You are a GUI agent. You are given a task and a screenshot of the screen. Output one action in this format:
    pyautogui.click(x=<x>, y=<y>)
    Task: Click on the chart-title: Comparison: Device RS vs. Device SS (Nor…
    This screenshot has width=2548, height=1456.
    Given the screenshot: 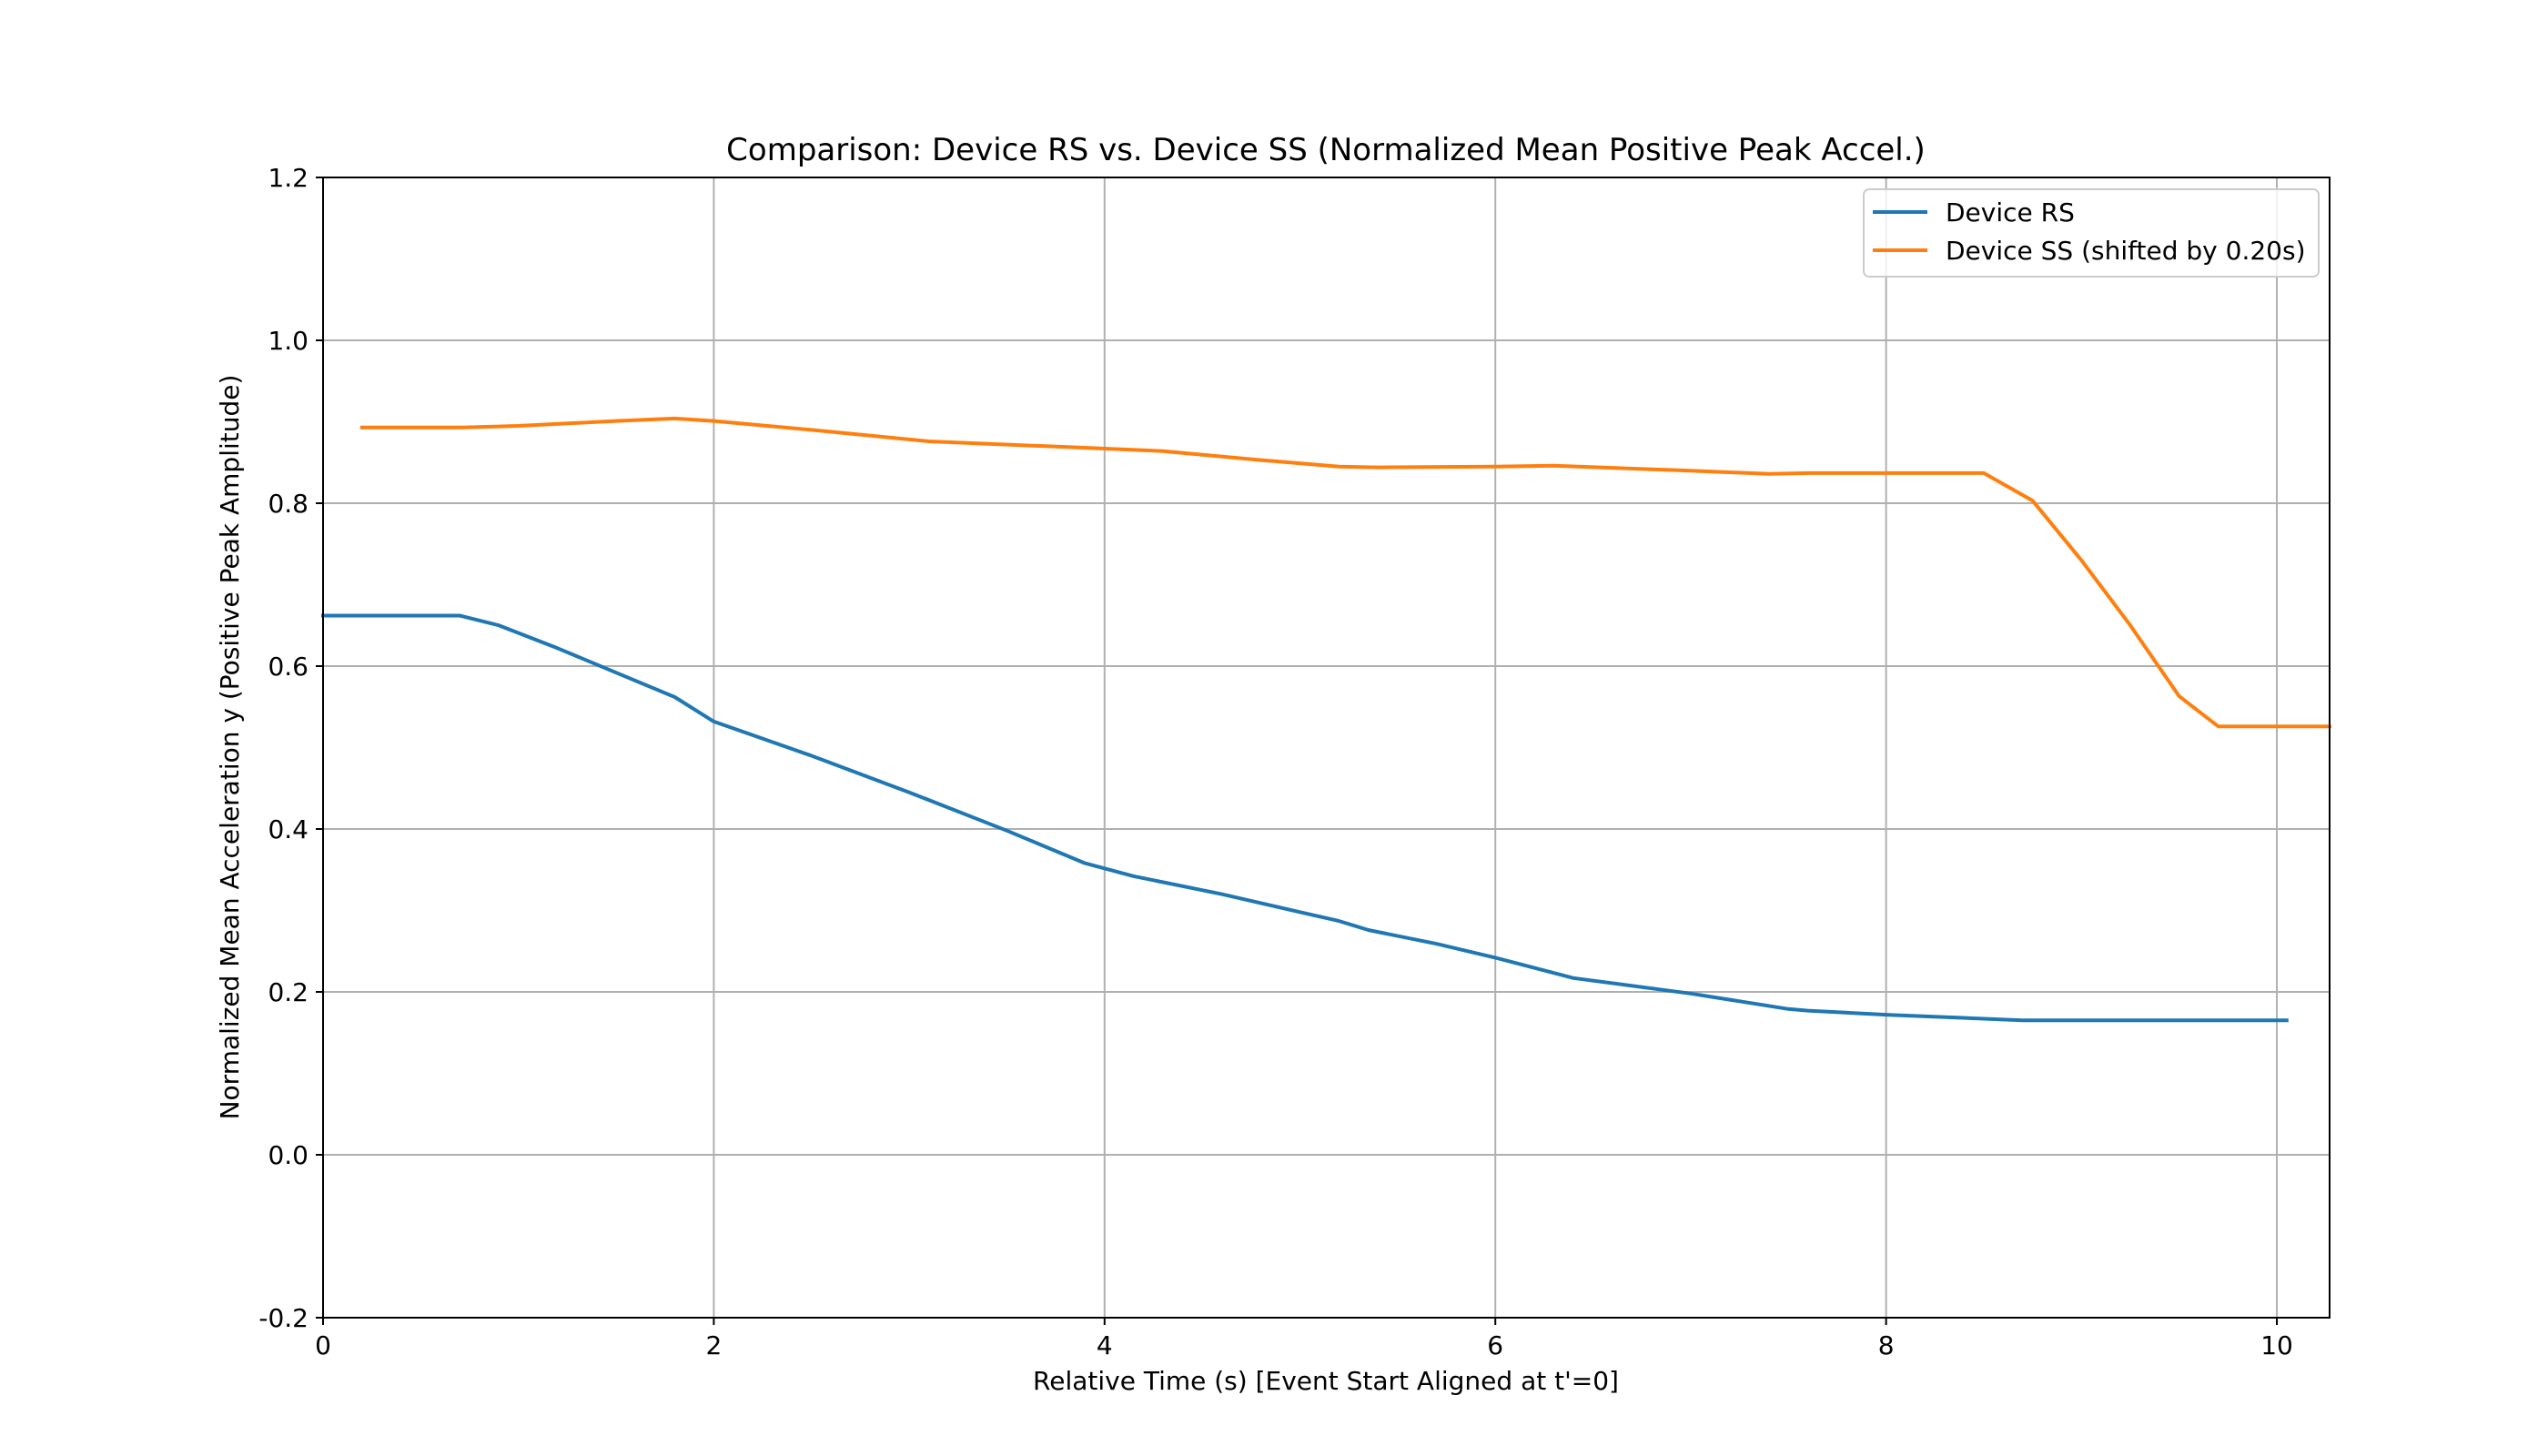 What is the action you would take?
    pyautogui.click(x=1326, y=150)
    